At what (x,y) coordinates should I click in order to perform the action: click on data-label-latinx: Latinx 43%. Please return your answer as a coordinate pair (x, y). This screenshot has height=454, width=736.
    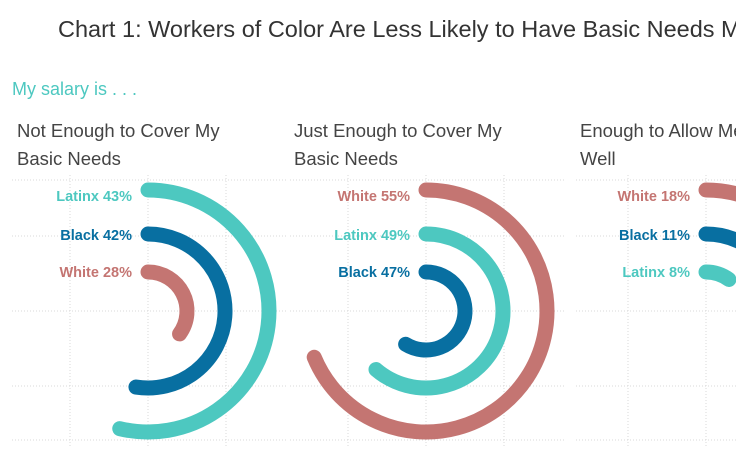
    Looking at the image, I should click on (94, 197).